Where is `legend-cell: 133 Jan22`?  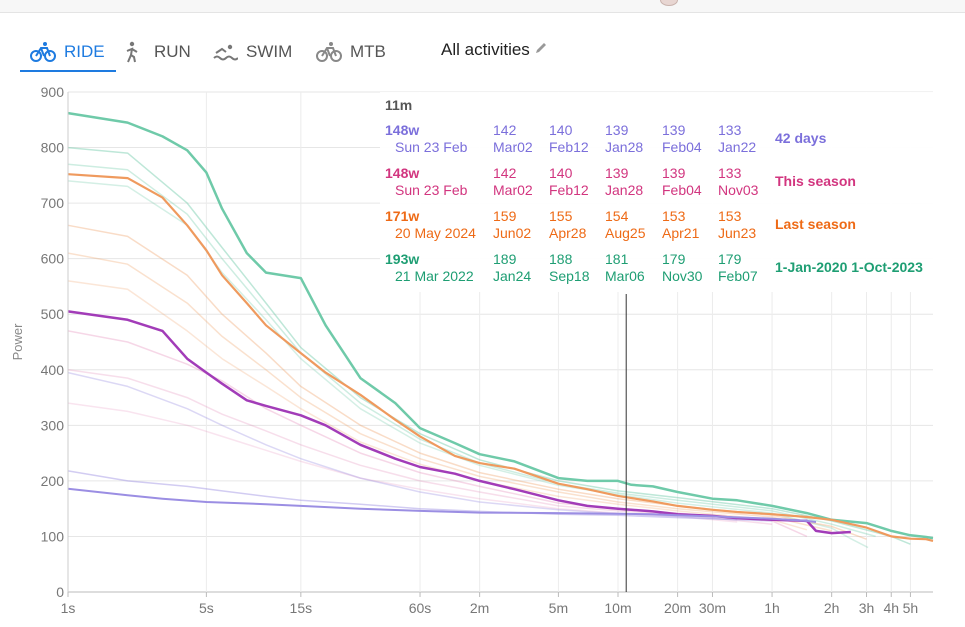 legend-cell: 133 Jan22 is located at coordinates (737, 139).